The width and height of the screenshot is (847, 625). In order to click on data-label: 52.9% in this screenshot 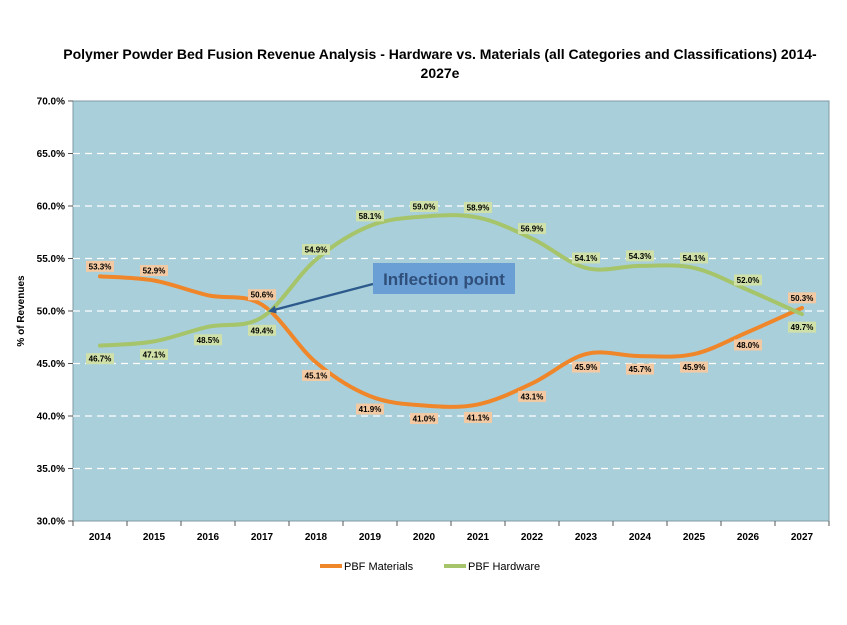, I will do `click(154, 271)`.